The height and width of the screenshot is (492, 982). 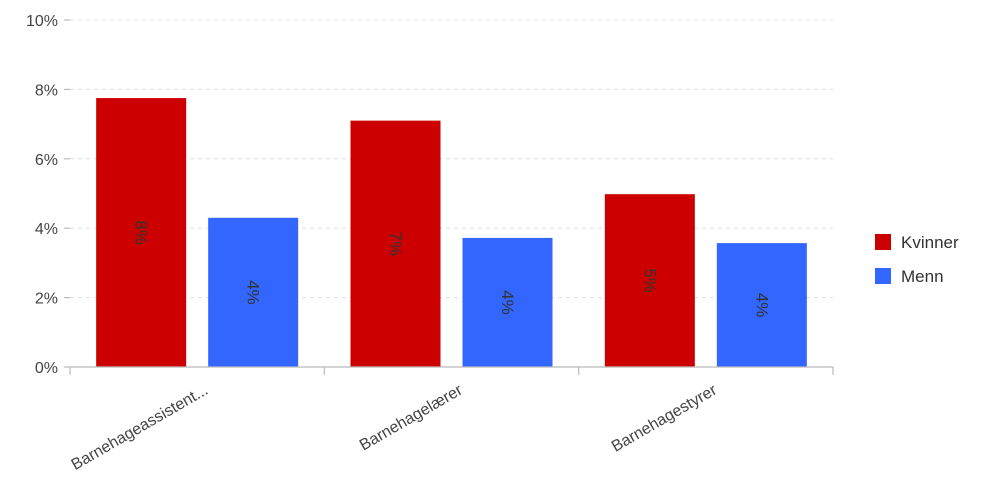 I want to click on data-label: 8%, so click(x=141, y=232).